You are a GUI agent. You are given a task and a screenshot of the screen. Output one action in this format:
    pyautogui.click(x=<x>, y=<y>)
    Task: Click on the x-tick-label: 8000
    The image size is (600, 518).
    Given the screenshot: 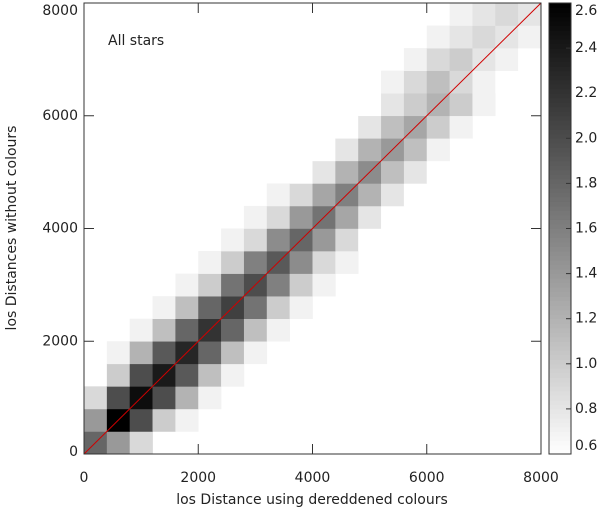 What is the action you would take?
    pyautogui.click(x=541, y=478)
    